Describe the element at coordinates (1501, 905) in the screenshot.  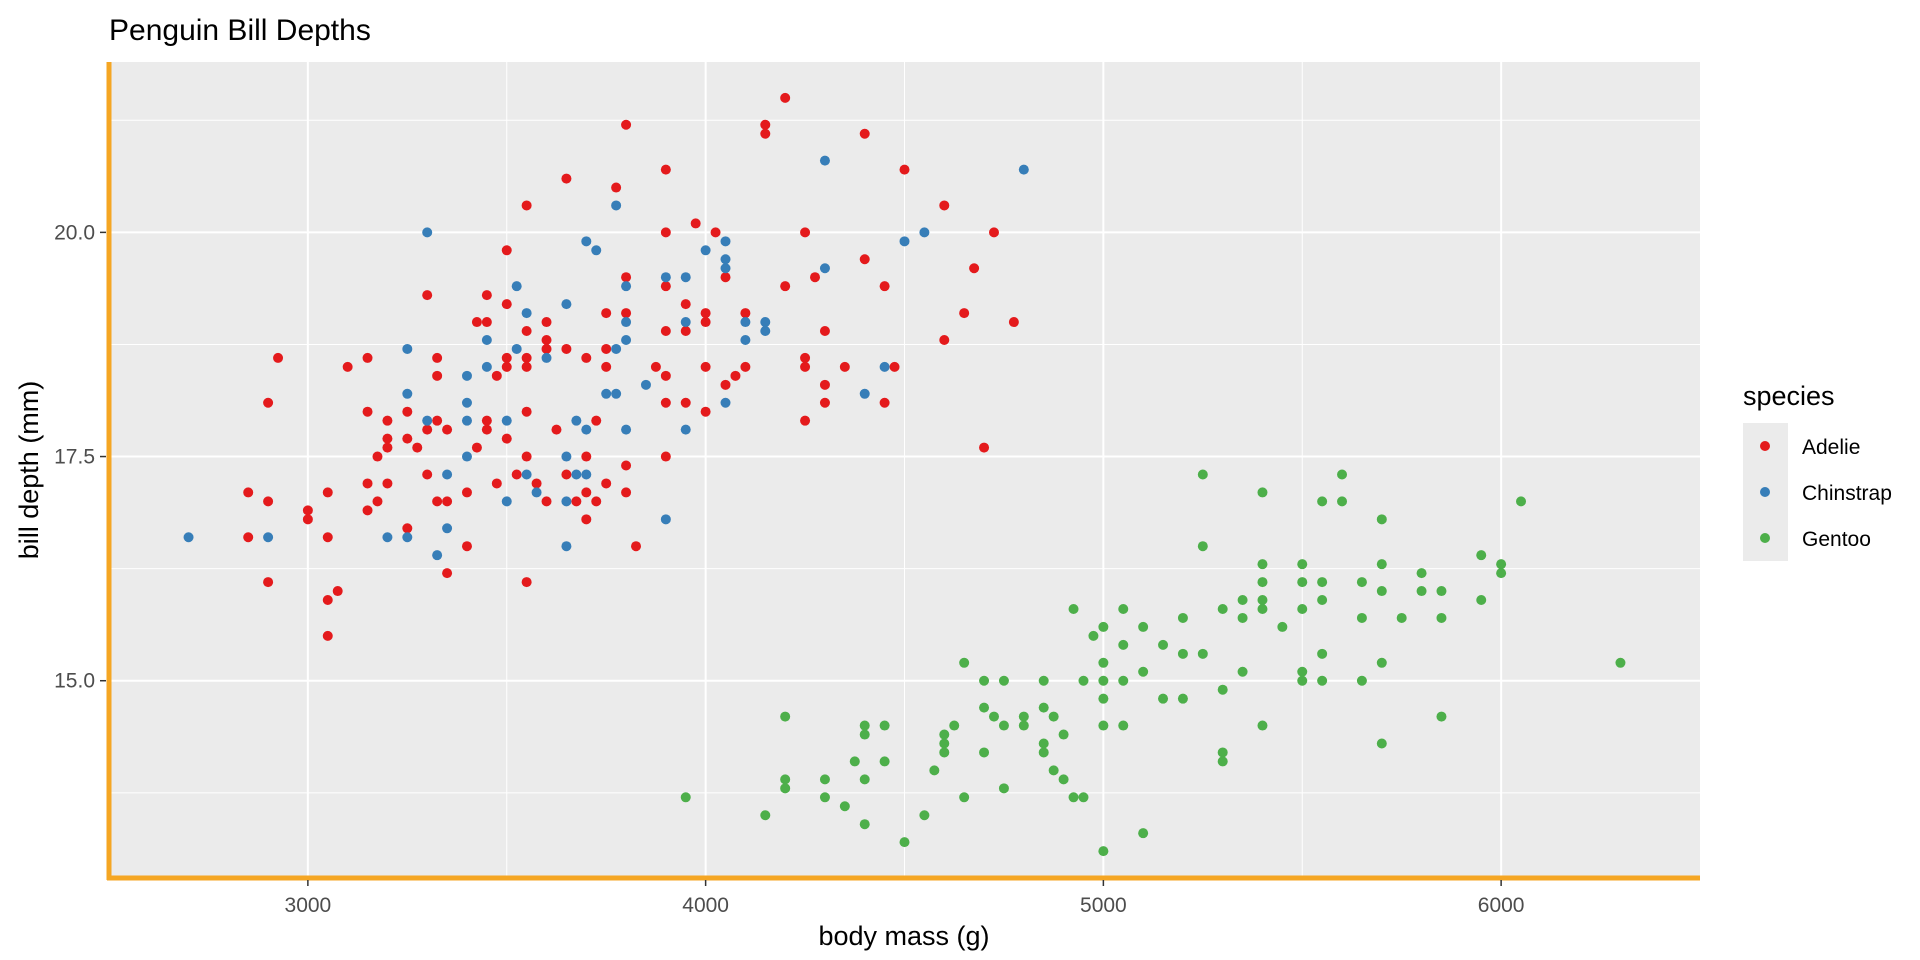
I see `x-tick-label: 6000` at that location.